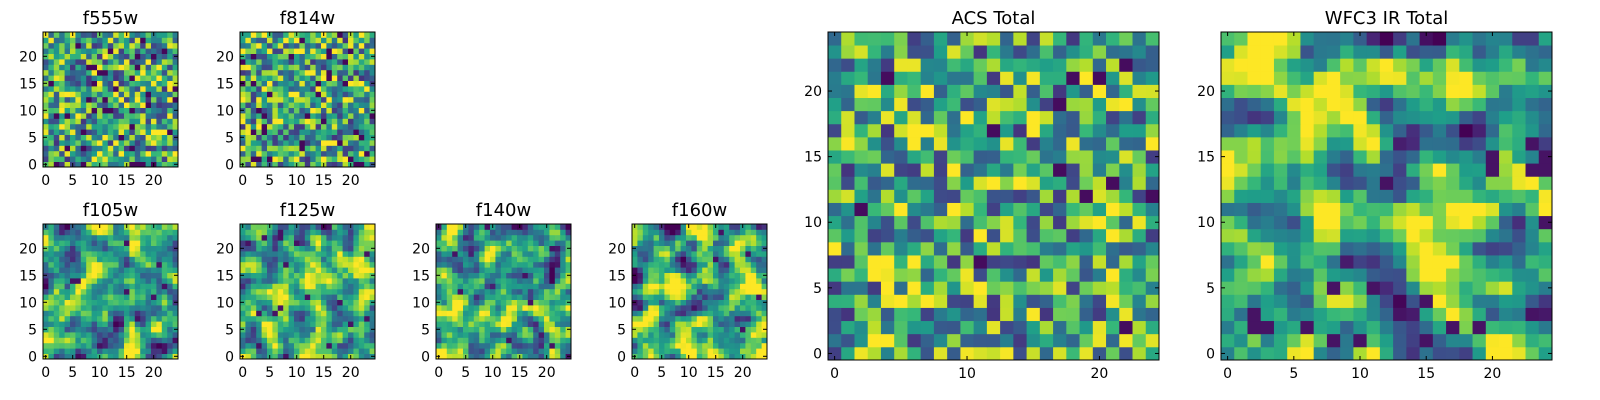  Describe the element at coordinates (225, 249) in the screenshot. I see `y-tick-label: 20` at that location.